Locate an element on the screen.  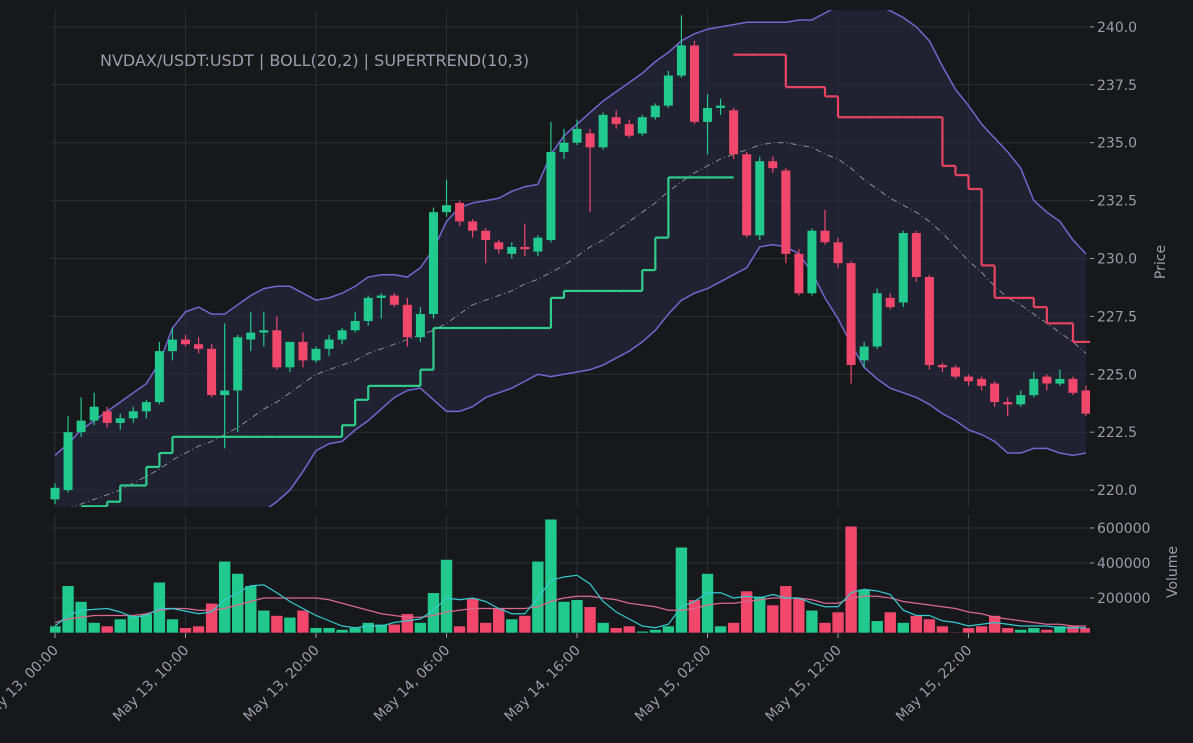
volume-axis-label: Volume is located at coordinates (1173, 572).